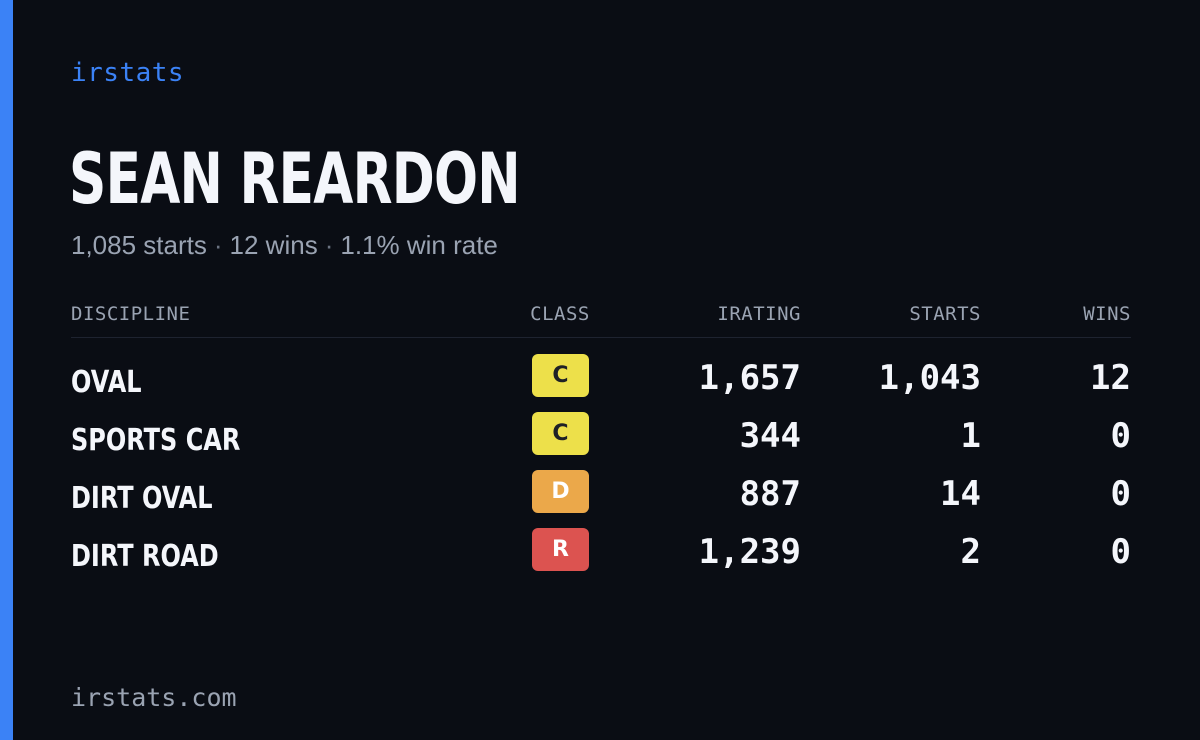 Image resolution: width=1200 pixels, height=740 pixels. I want to click on brand-logo: irstats, so click(128, 73).